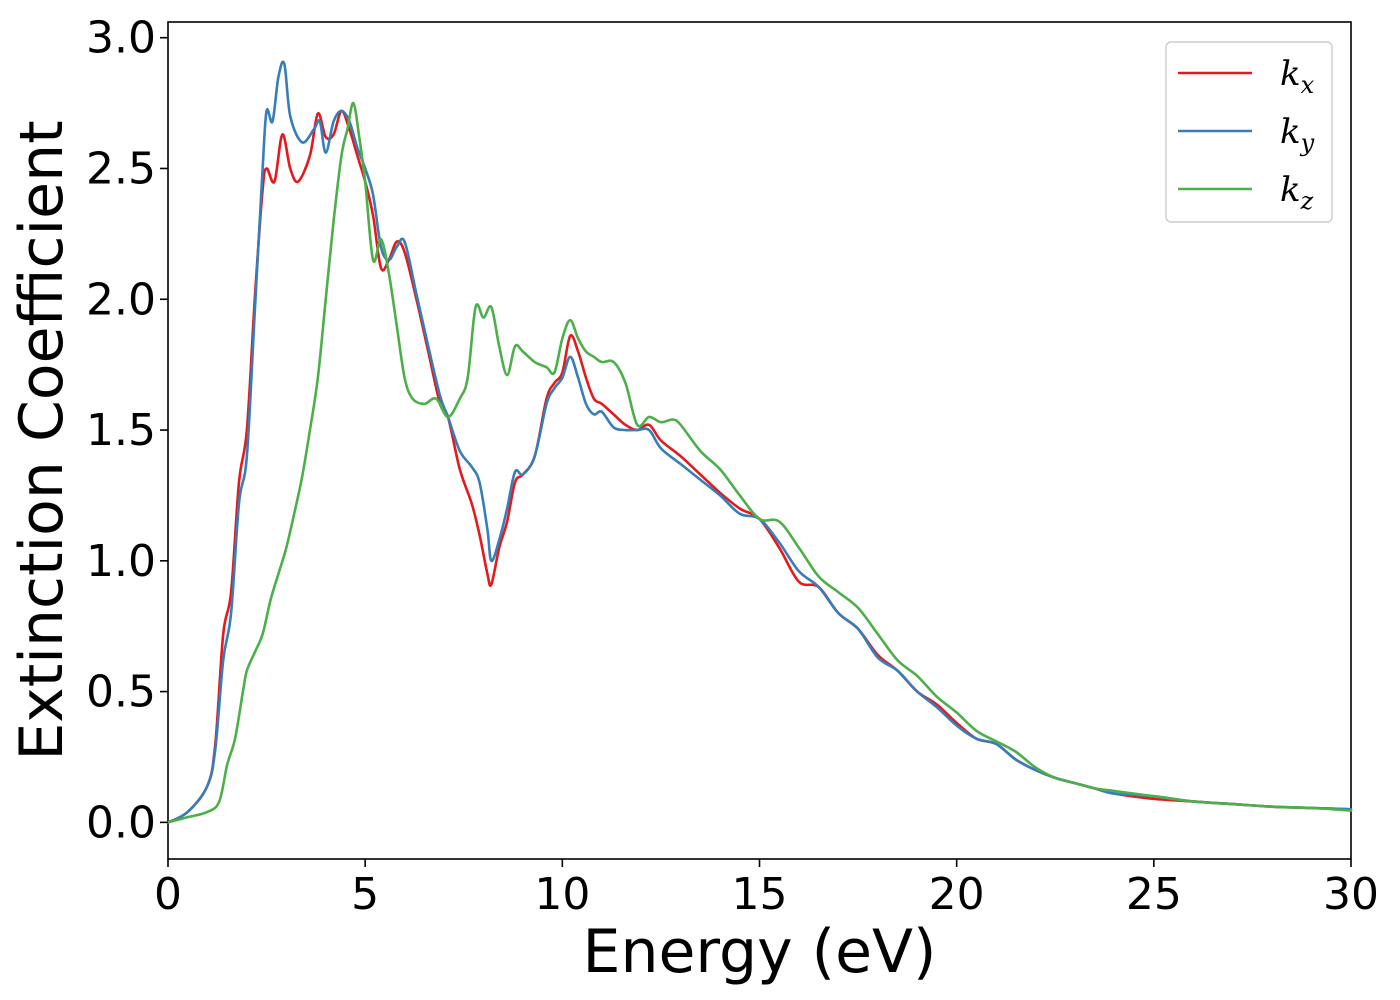  I want to click on legend-label-ky: ky, so click(1297, 134).